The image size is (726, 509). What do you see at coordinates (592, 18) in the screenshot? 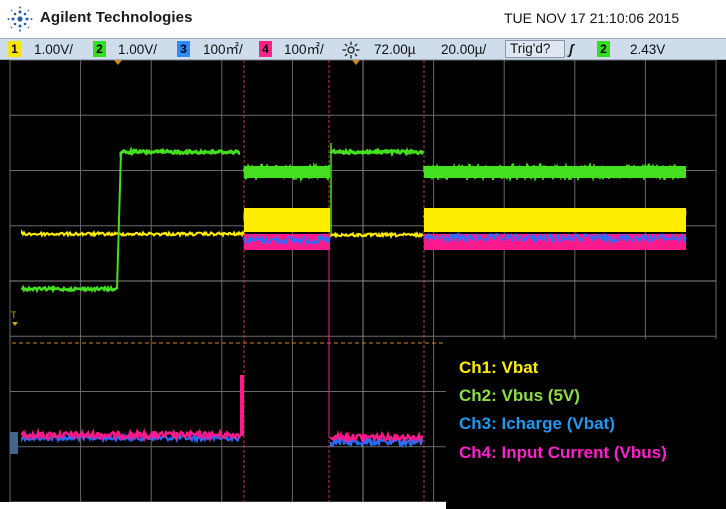
I see `date-time: TUE NOV 17 21:10:06 2015` at bounding box center [592, 18].